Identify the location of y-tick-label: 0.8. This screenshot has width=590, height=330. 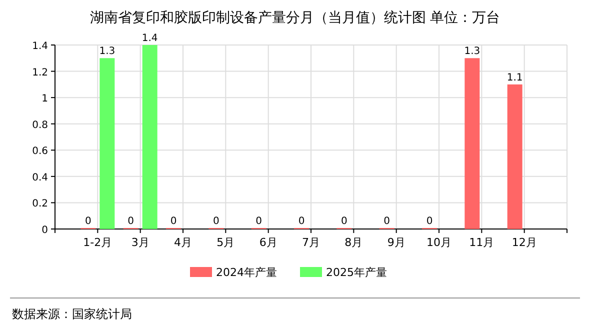
(40, 125).